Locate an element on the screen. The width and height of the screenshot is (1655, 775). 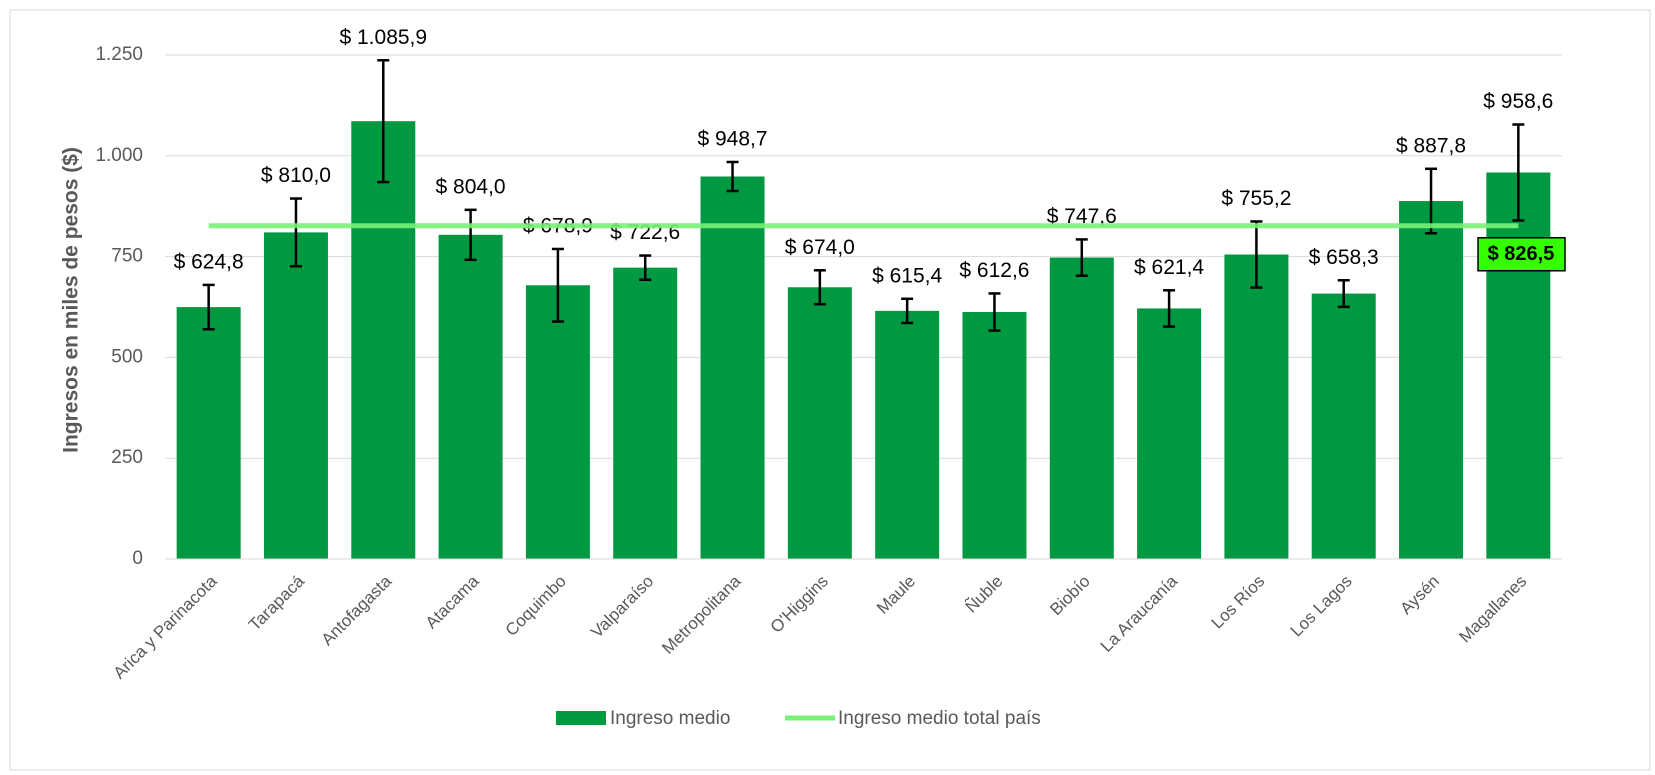
x-tick-label: O'Higgins is located at coordinates (799, 604).